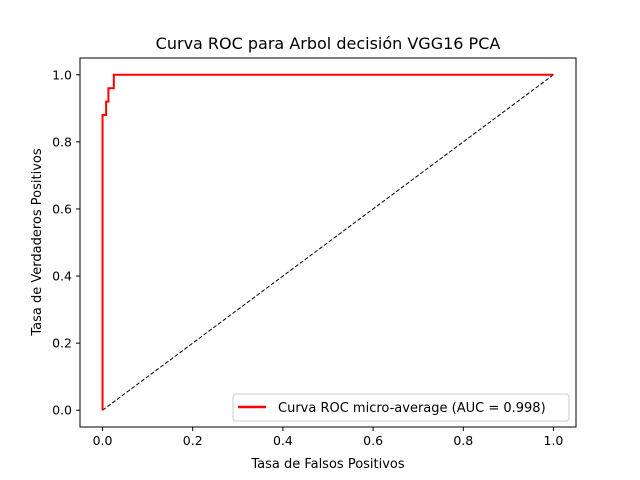  I want to click on y-axis-ticks: 0.0 0.2 0.4 0.6 0.8 1.0, so click(66, 242).